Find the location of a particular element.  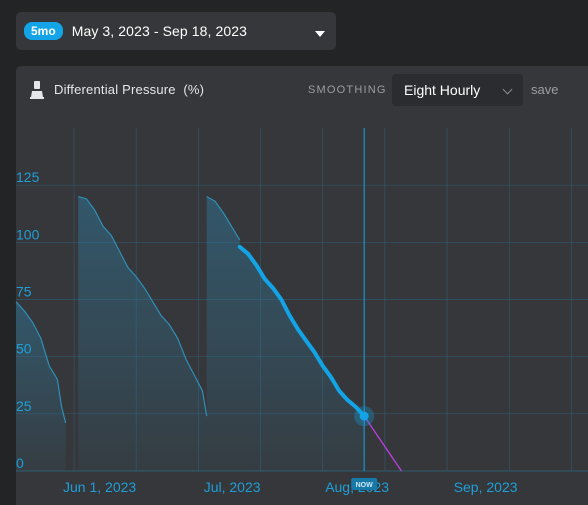

y-tick-label: 0 is located at coordinates (20, 463).